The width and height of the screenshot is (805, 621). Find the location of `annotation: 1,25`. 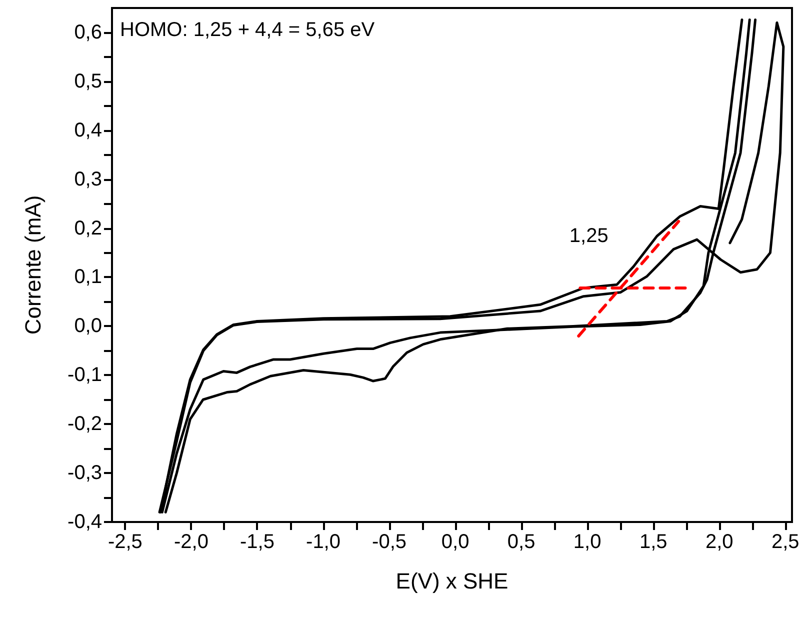

annotation: 1,25 is located at coordinates (588, 236).